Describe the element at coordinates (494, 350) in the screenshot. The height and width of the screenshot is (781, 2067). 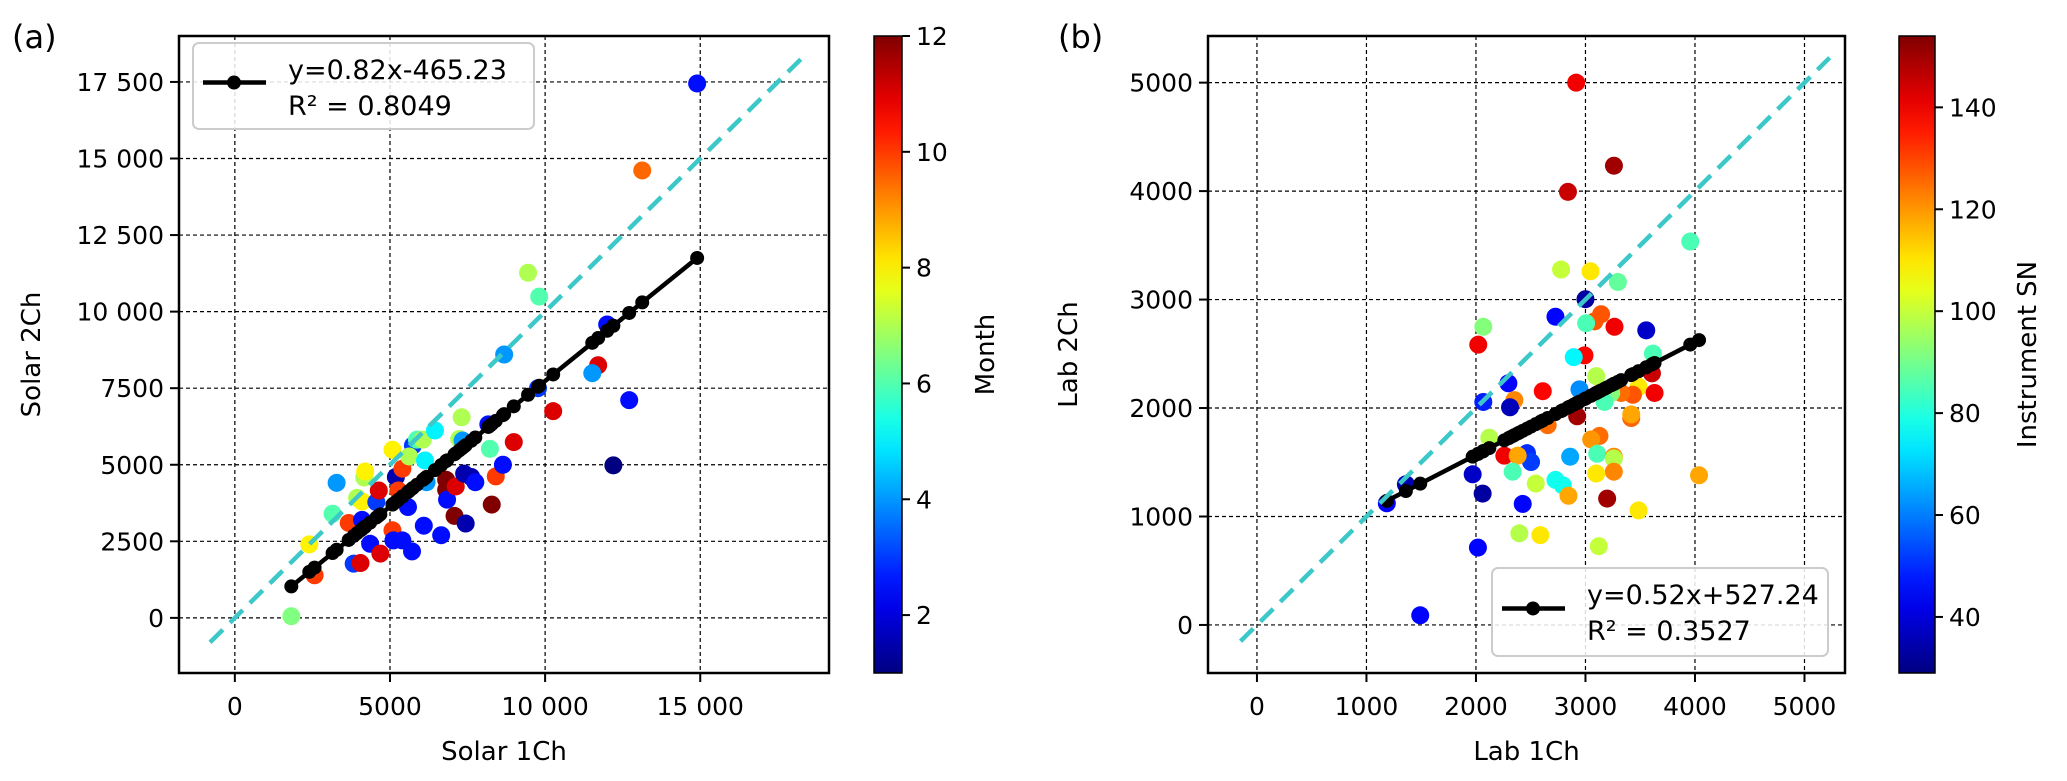
I see `plot-area` at that location.